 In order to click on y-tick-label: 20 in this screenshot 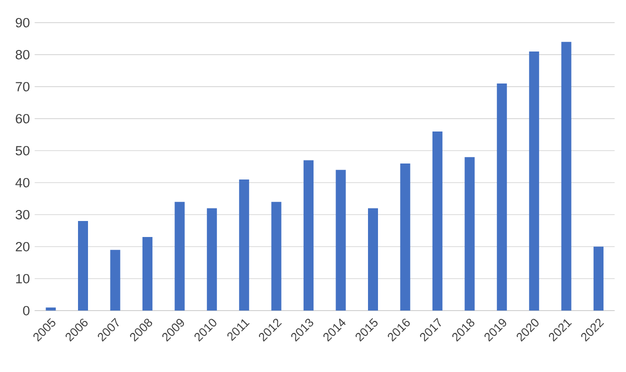, I will do `click(23, 247)`.